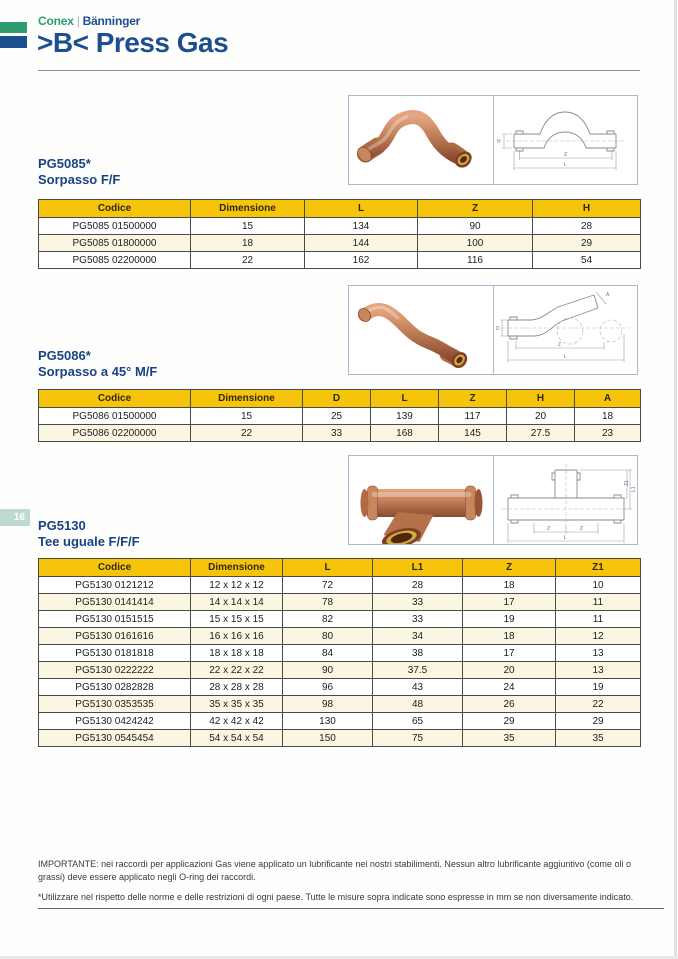 The image size is (678, 959). Describe the element at coordinates (509, 602) in the screenshot. I see `table-cell: 17` at that location.